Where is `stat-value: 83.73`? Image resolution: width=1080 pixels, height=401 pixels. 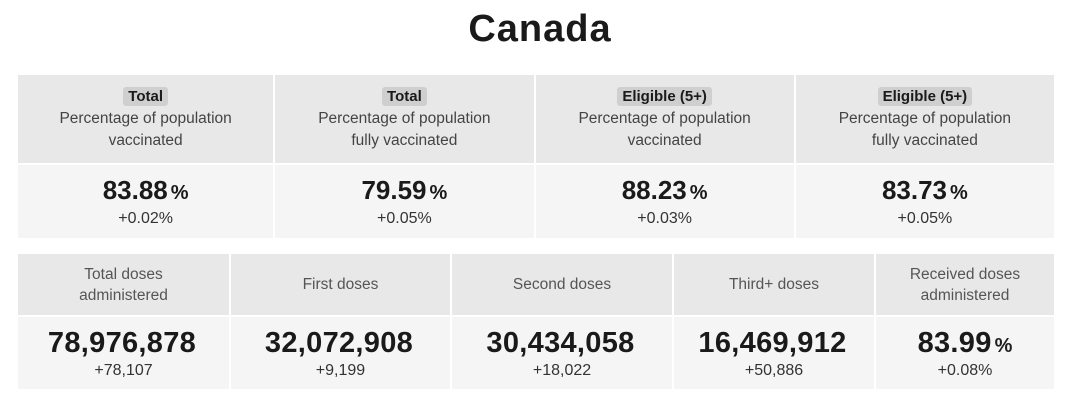 stat-value: 83.73 is located at coordinates (914, 190).